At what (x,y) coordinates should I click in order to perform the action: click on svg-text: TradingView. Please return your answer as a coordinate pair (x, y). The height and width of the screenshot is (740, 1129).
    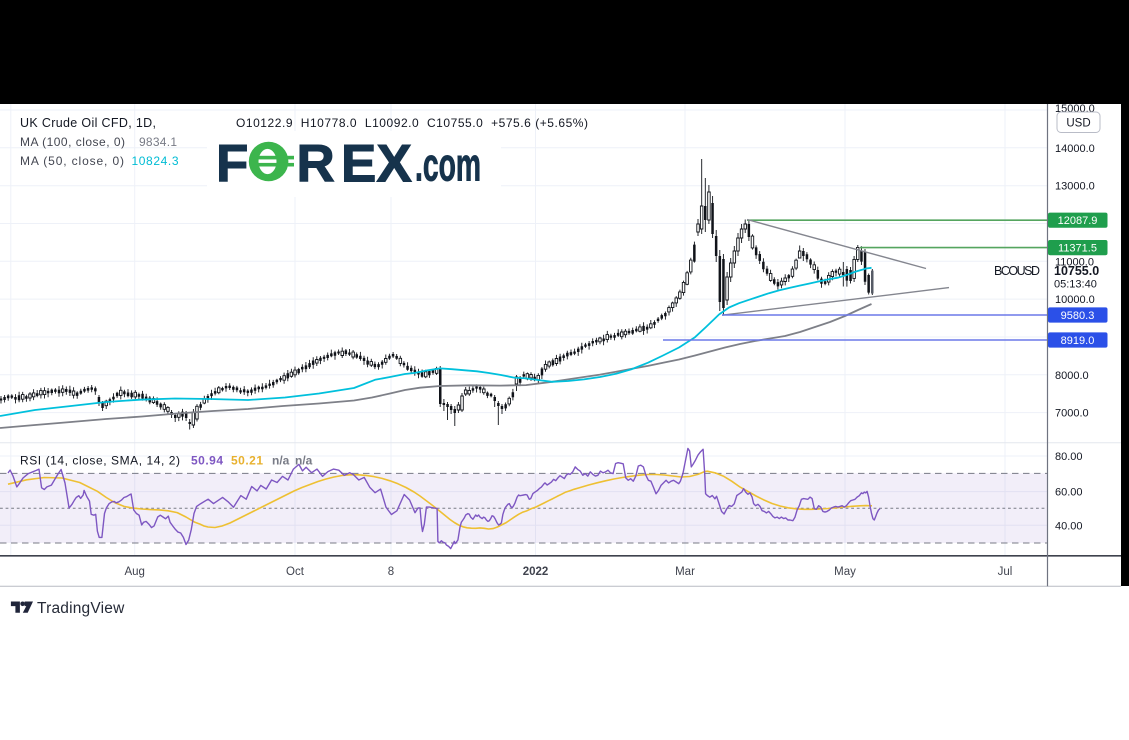
    Looking at the image, I should click on (81, 608).